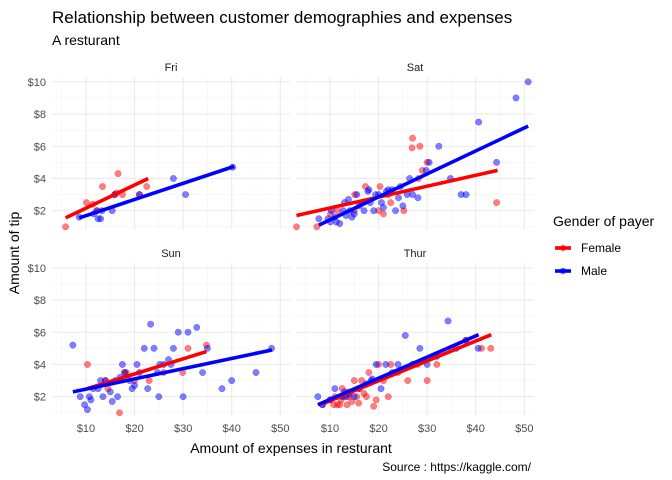  What do you see at coordinates (171, 254) in the screenshot?
I see `facet-strip-label: Sun` at bounding box center [171, 254].